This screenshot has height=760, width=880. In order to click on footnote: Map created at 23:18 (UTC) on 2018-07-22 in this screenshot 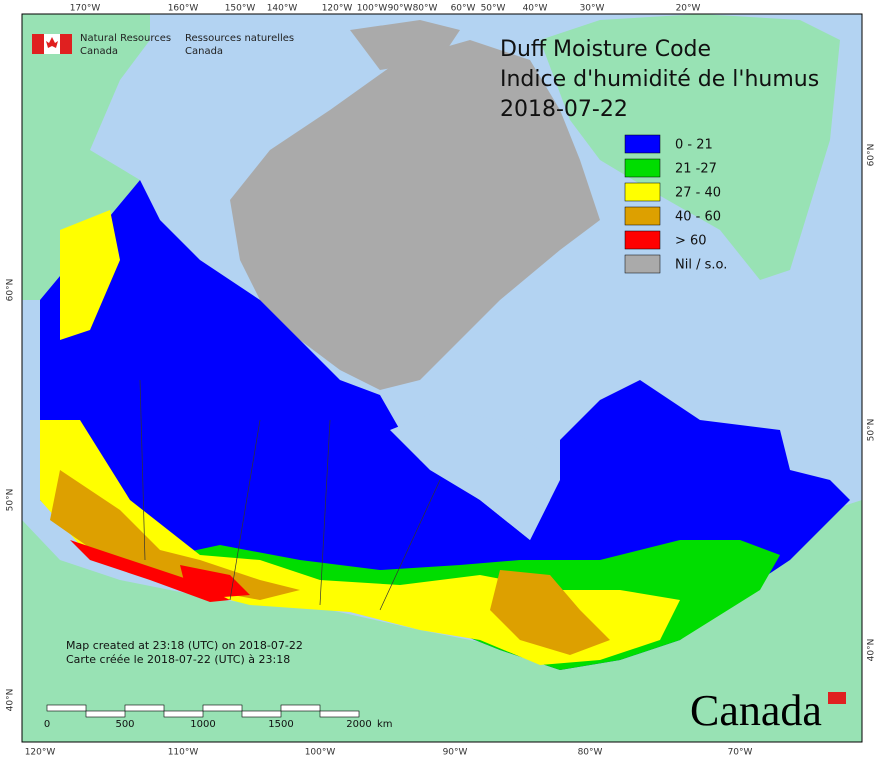, I will do `click(184, 645)`.